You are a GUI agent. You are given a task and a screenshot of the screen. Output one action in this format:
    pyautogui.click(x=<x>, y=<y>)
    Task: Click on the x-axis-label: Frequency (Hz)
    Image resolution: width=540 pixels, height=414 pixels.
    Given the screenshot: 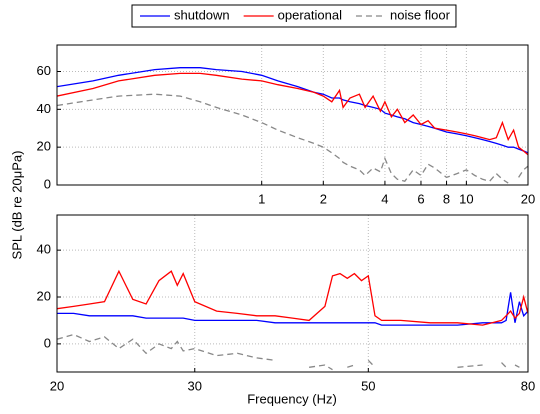 What is the action you would take?
    pyautogui.click(x=292, y=398)
    